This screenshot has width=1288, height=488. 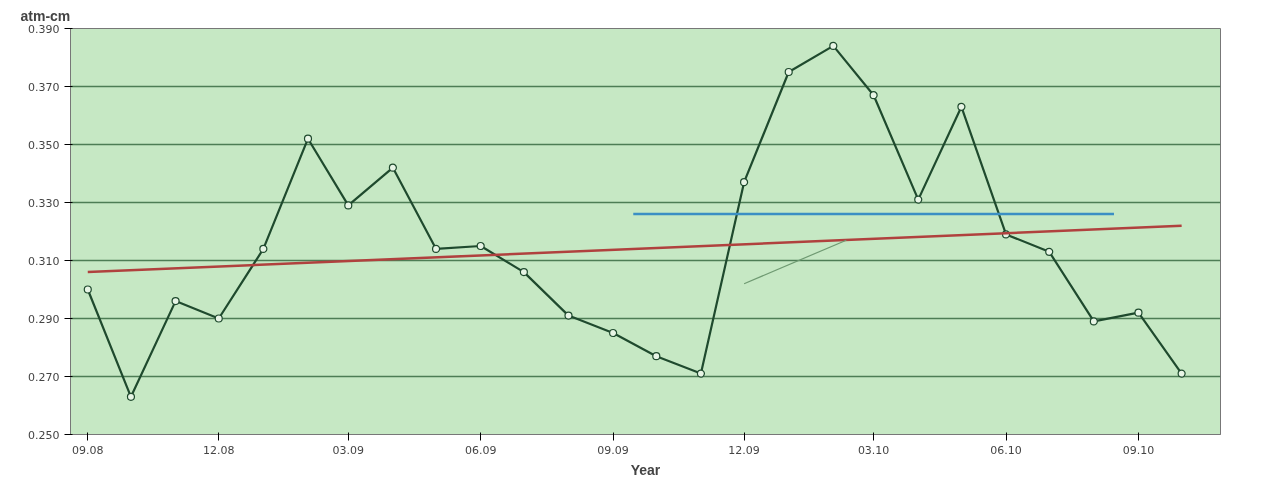 What do you see at coordinates (1138, 450) in the screenshot?
I see `x-tick-label: 09.10` at bounding box center [1138, 450].